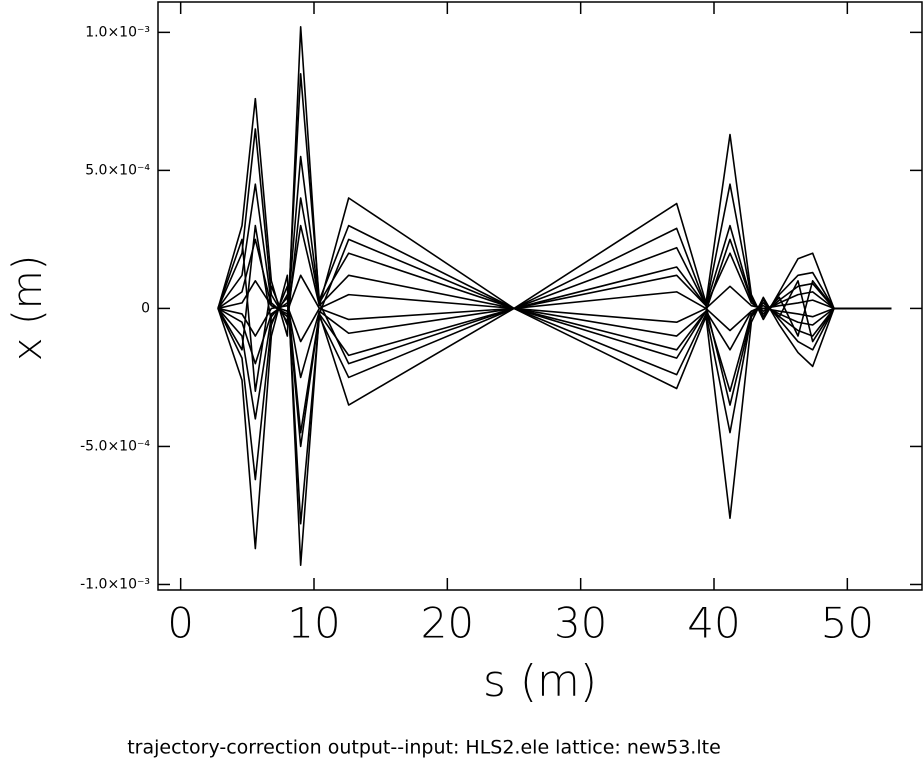  Describe the element at coordinates (117, 170) in the screenshot. I see `y-tick-label: 5.0×10⁻⁴` at that location.